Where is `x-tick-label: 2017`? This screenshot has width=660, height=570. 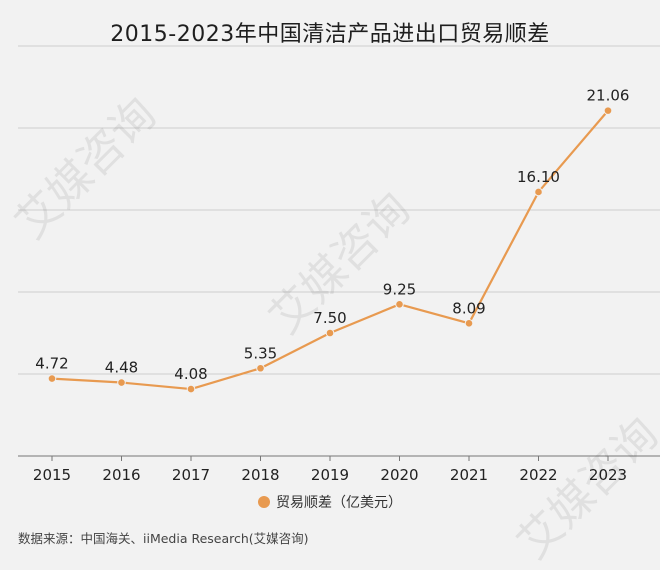 x-tick-label: 2017 is located at coordinates (191, 475).